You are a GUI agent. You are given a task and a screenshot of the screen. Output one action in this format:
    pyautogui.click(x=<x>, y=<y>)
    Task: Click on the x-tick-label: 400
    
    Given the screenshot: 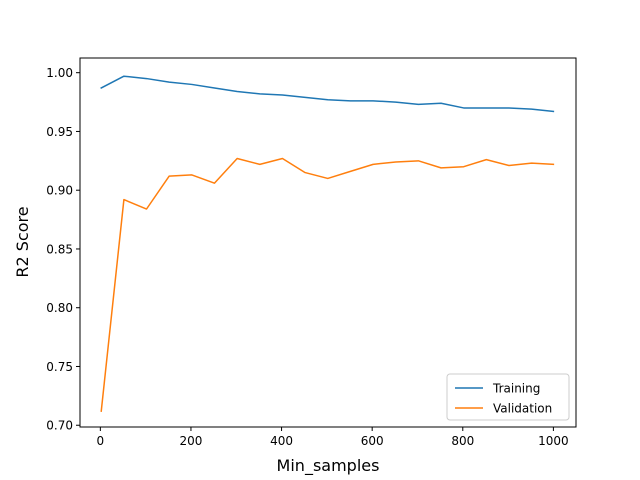 What is the action you would take?
    pyautogui.click(x=281, y=441)
    